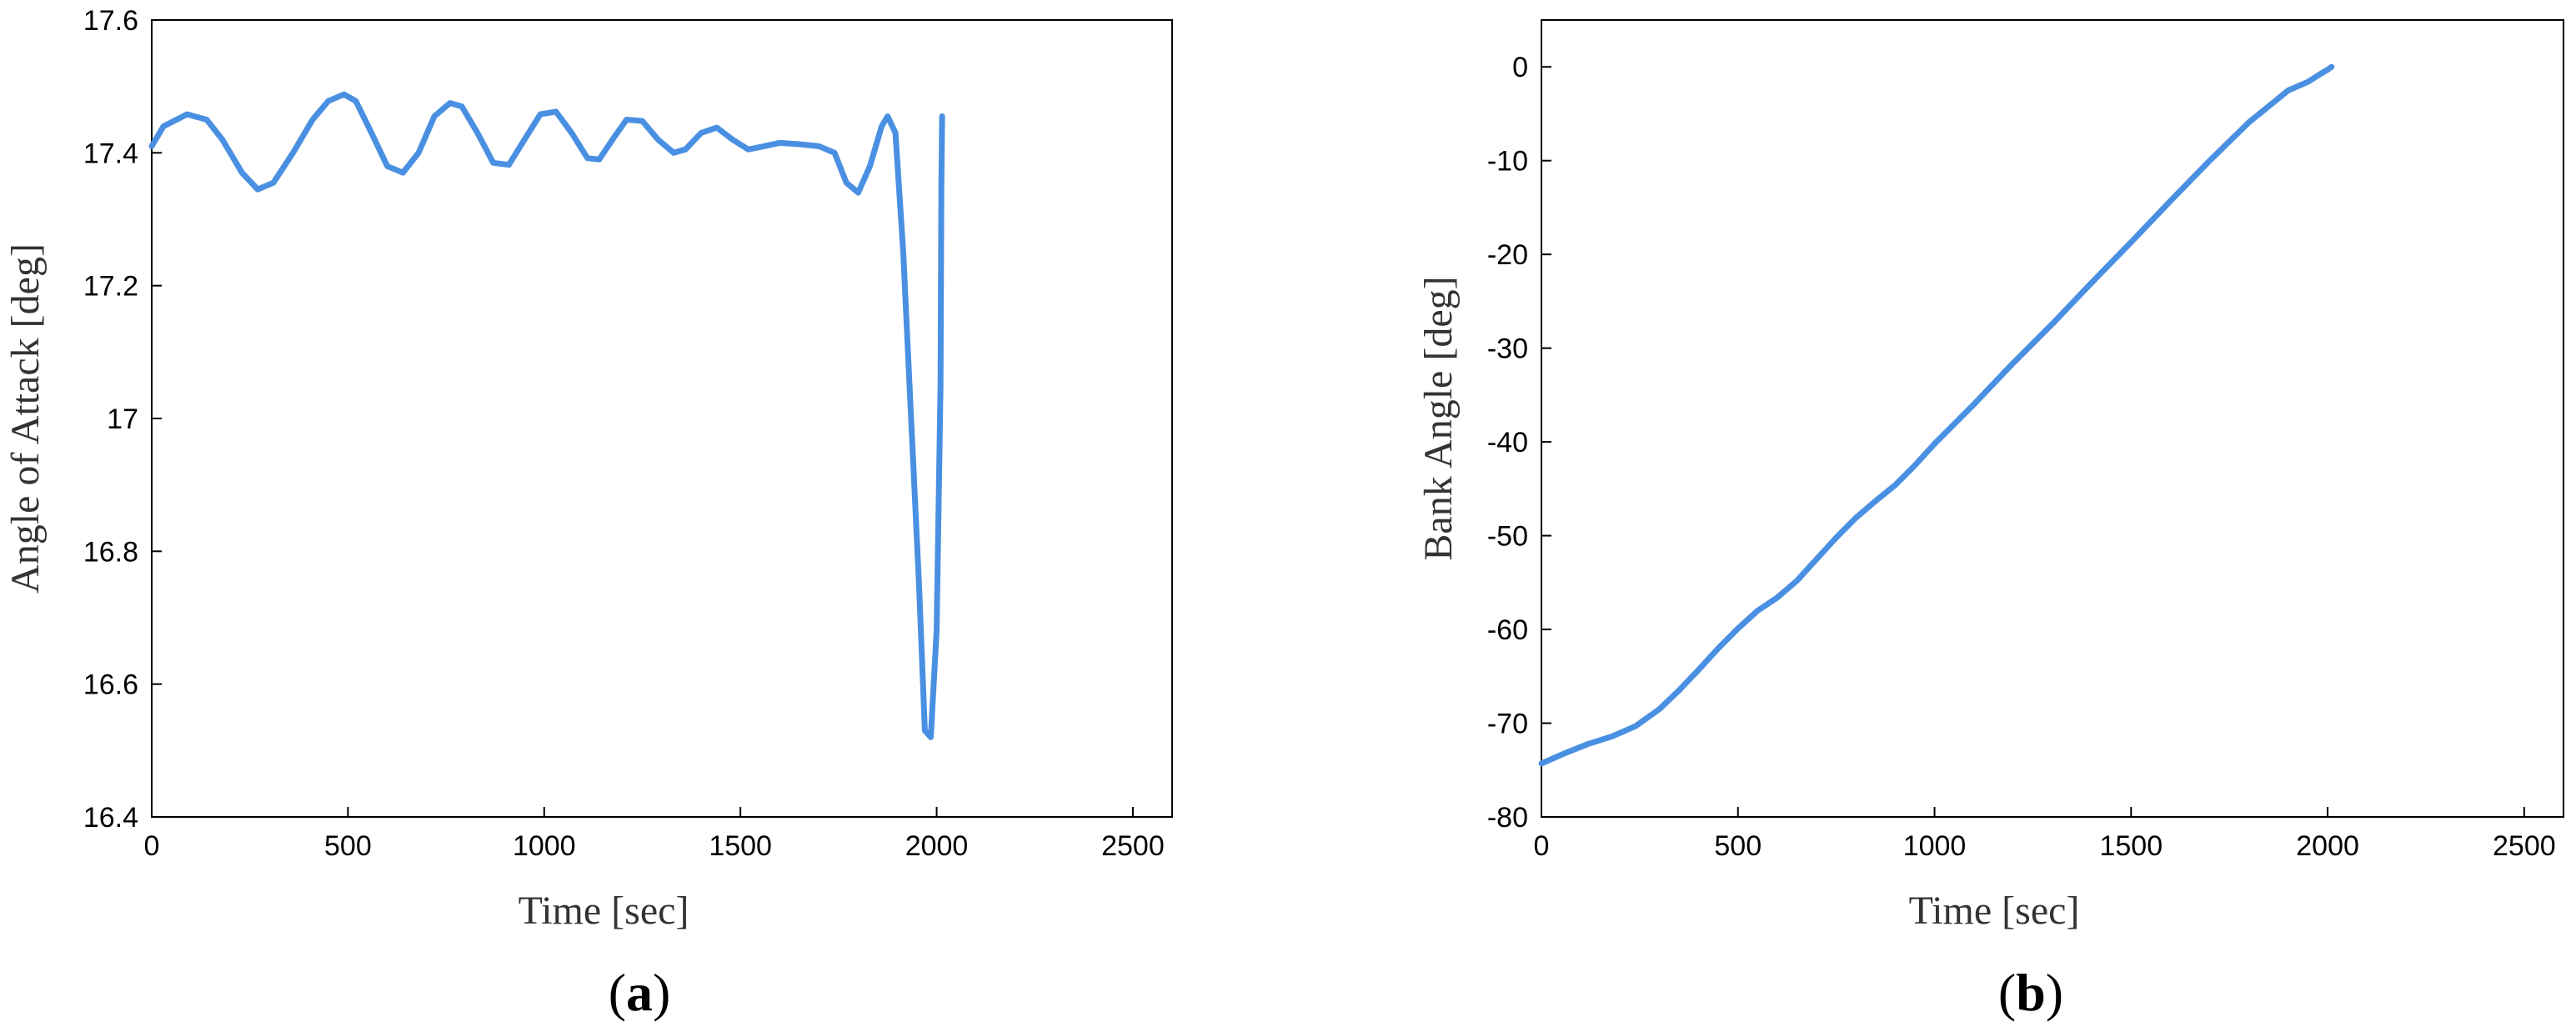 The height and width of the screenshot is (1032, 2576). Describe the element at coordinates (1507, 255) in the screenshot. I see `y-tick-label: -20` at that location.